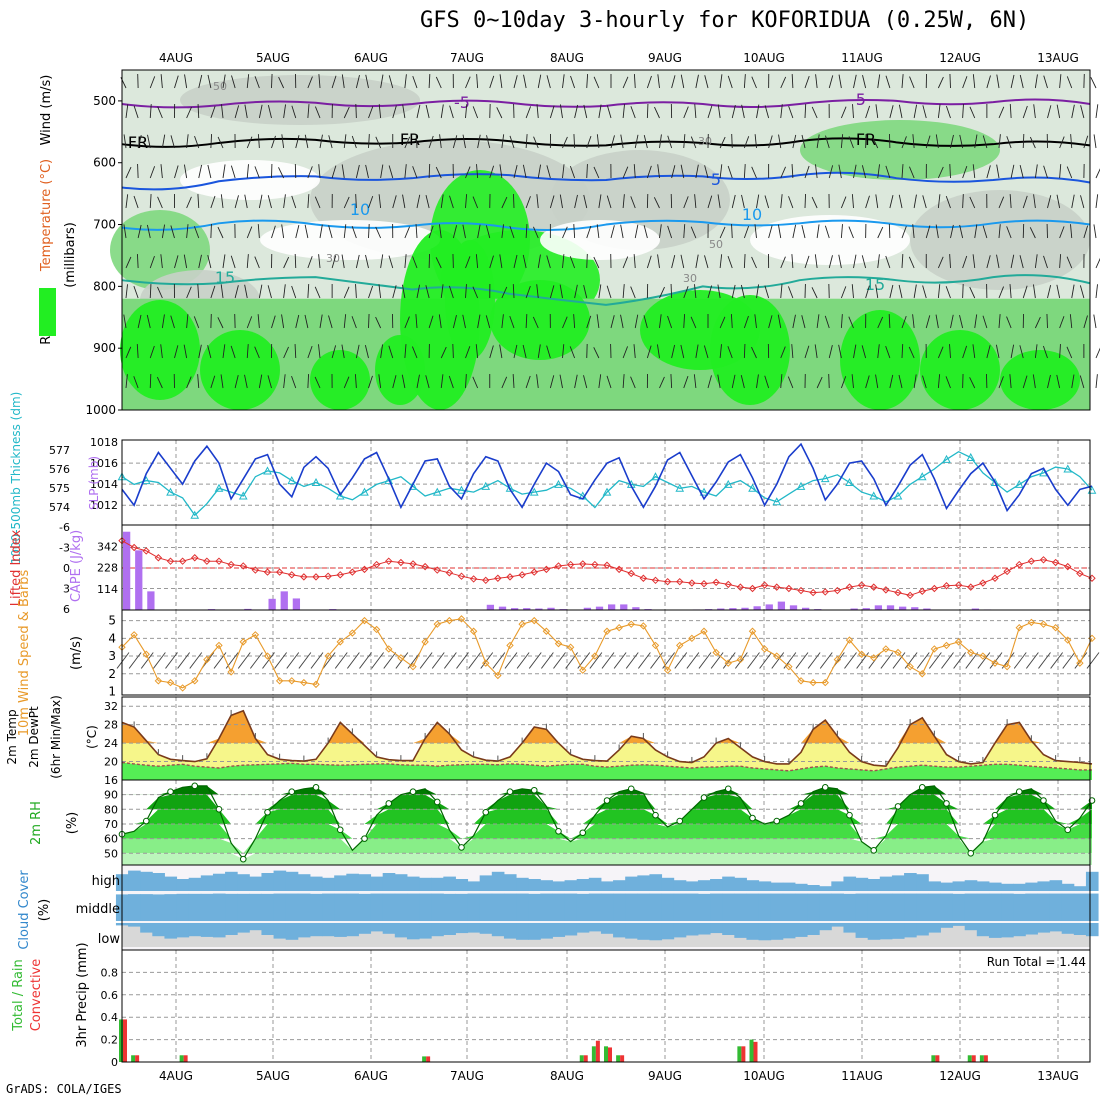 This screenshot has height=1100, width=1100. I want to click on precip-total-bar, so click(133, 1058).